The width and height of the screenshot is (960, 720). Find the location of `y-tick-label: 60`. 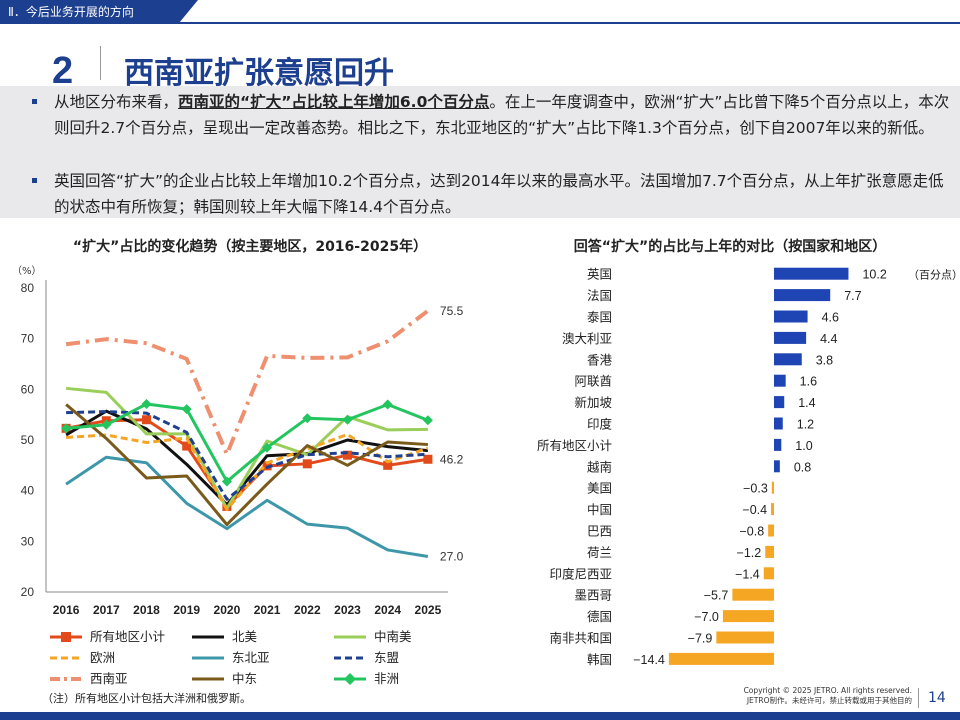

y-tick-label: 60 is located at coordinates (28, 389).